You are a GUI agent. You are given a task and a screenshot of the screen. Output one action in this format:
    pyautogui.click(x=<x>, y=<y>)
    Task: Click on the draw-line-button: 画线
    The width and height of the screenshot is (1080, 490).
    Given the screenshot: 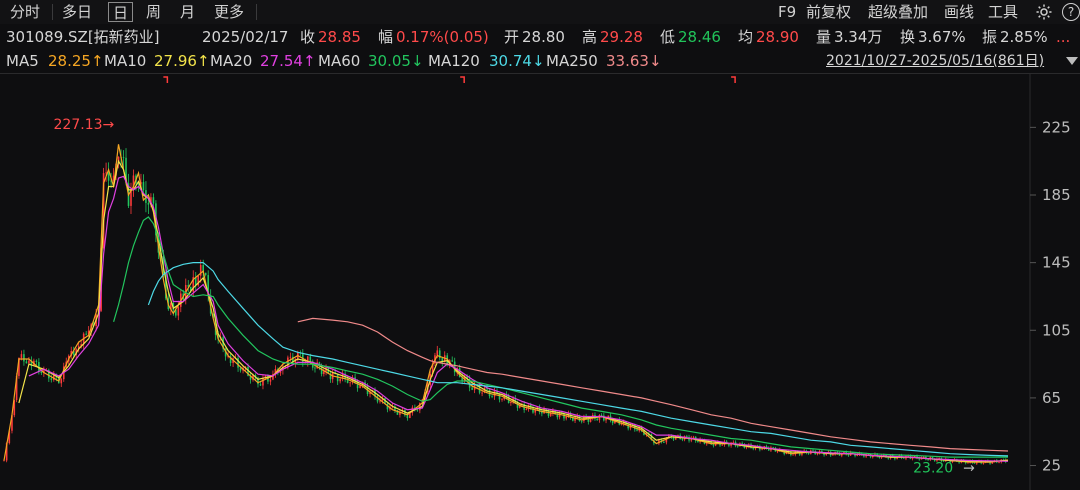 What is the action you would take?
    pyautogui.click(x=959, y=12)
    